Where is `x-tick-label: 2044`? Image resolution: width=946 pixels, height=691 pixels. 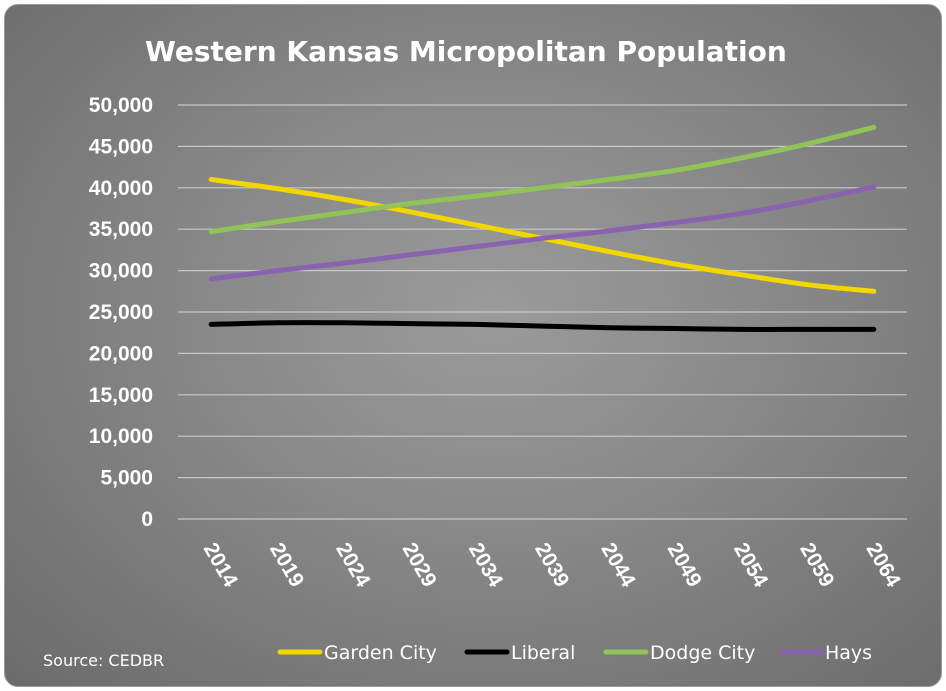 x-tick-label: 2044 is located at coordinates (617, 565).